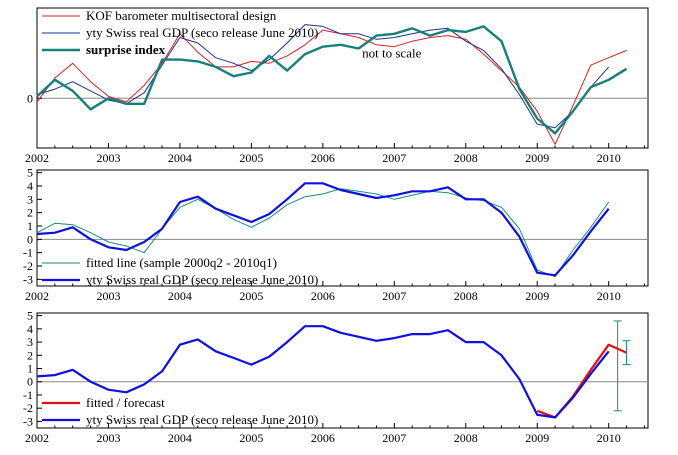 This screenshot has width=678, height=455. I want to click on annotation-not-to-scale: not to scale, so click(391, 53).